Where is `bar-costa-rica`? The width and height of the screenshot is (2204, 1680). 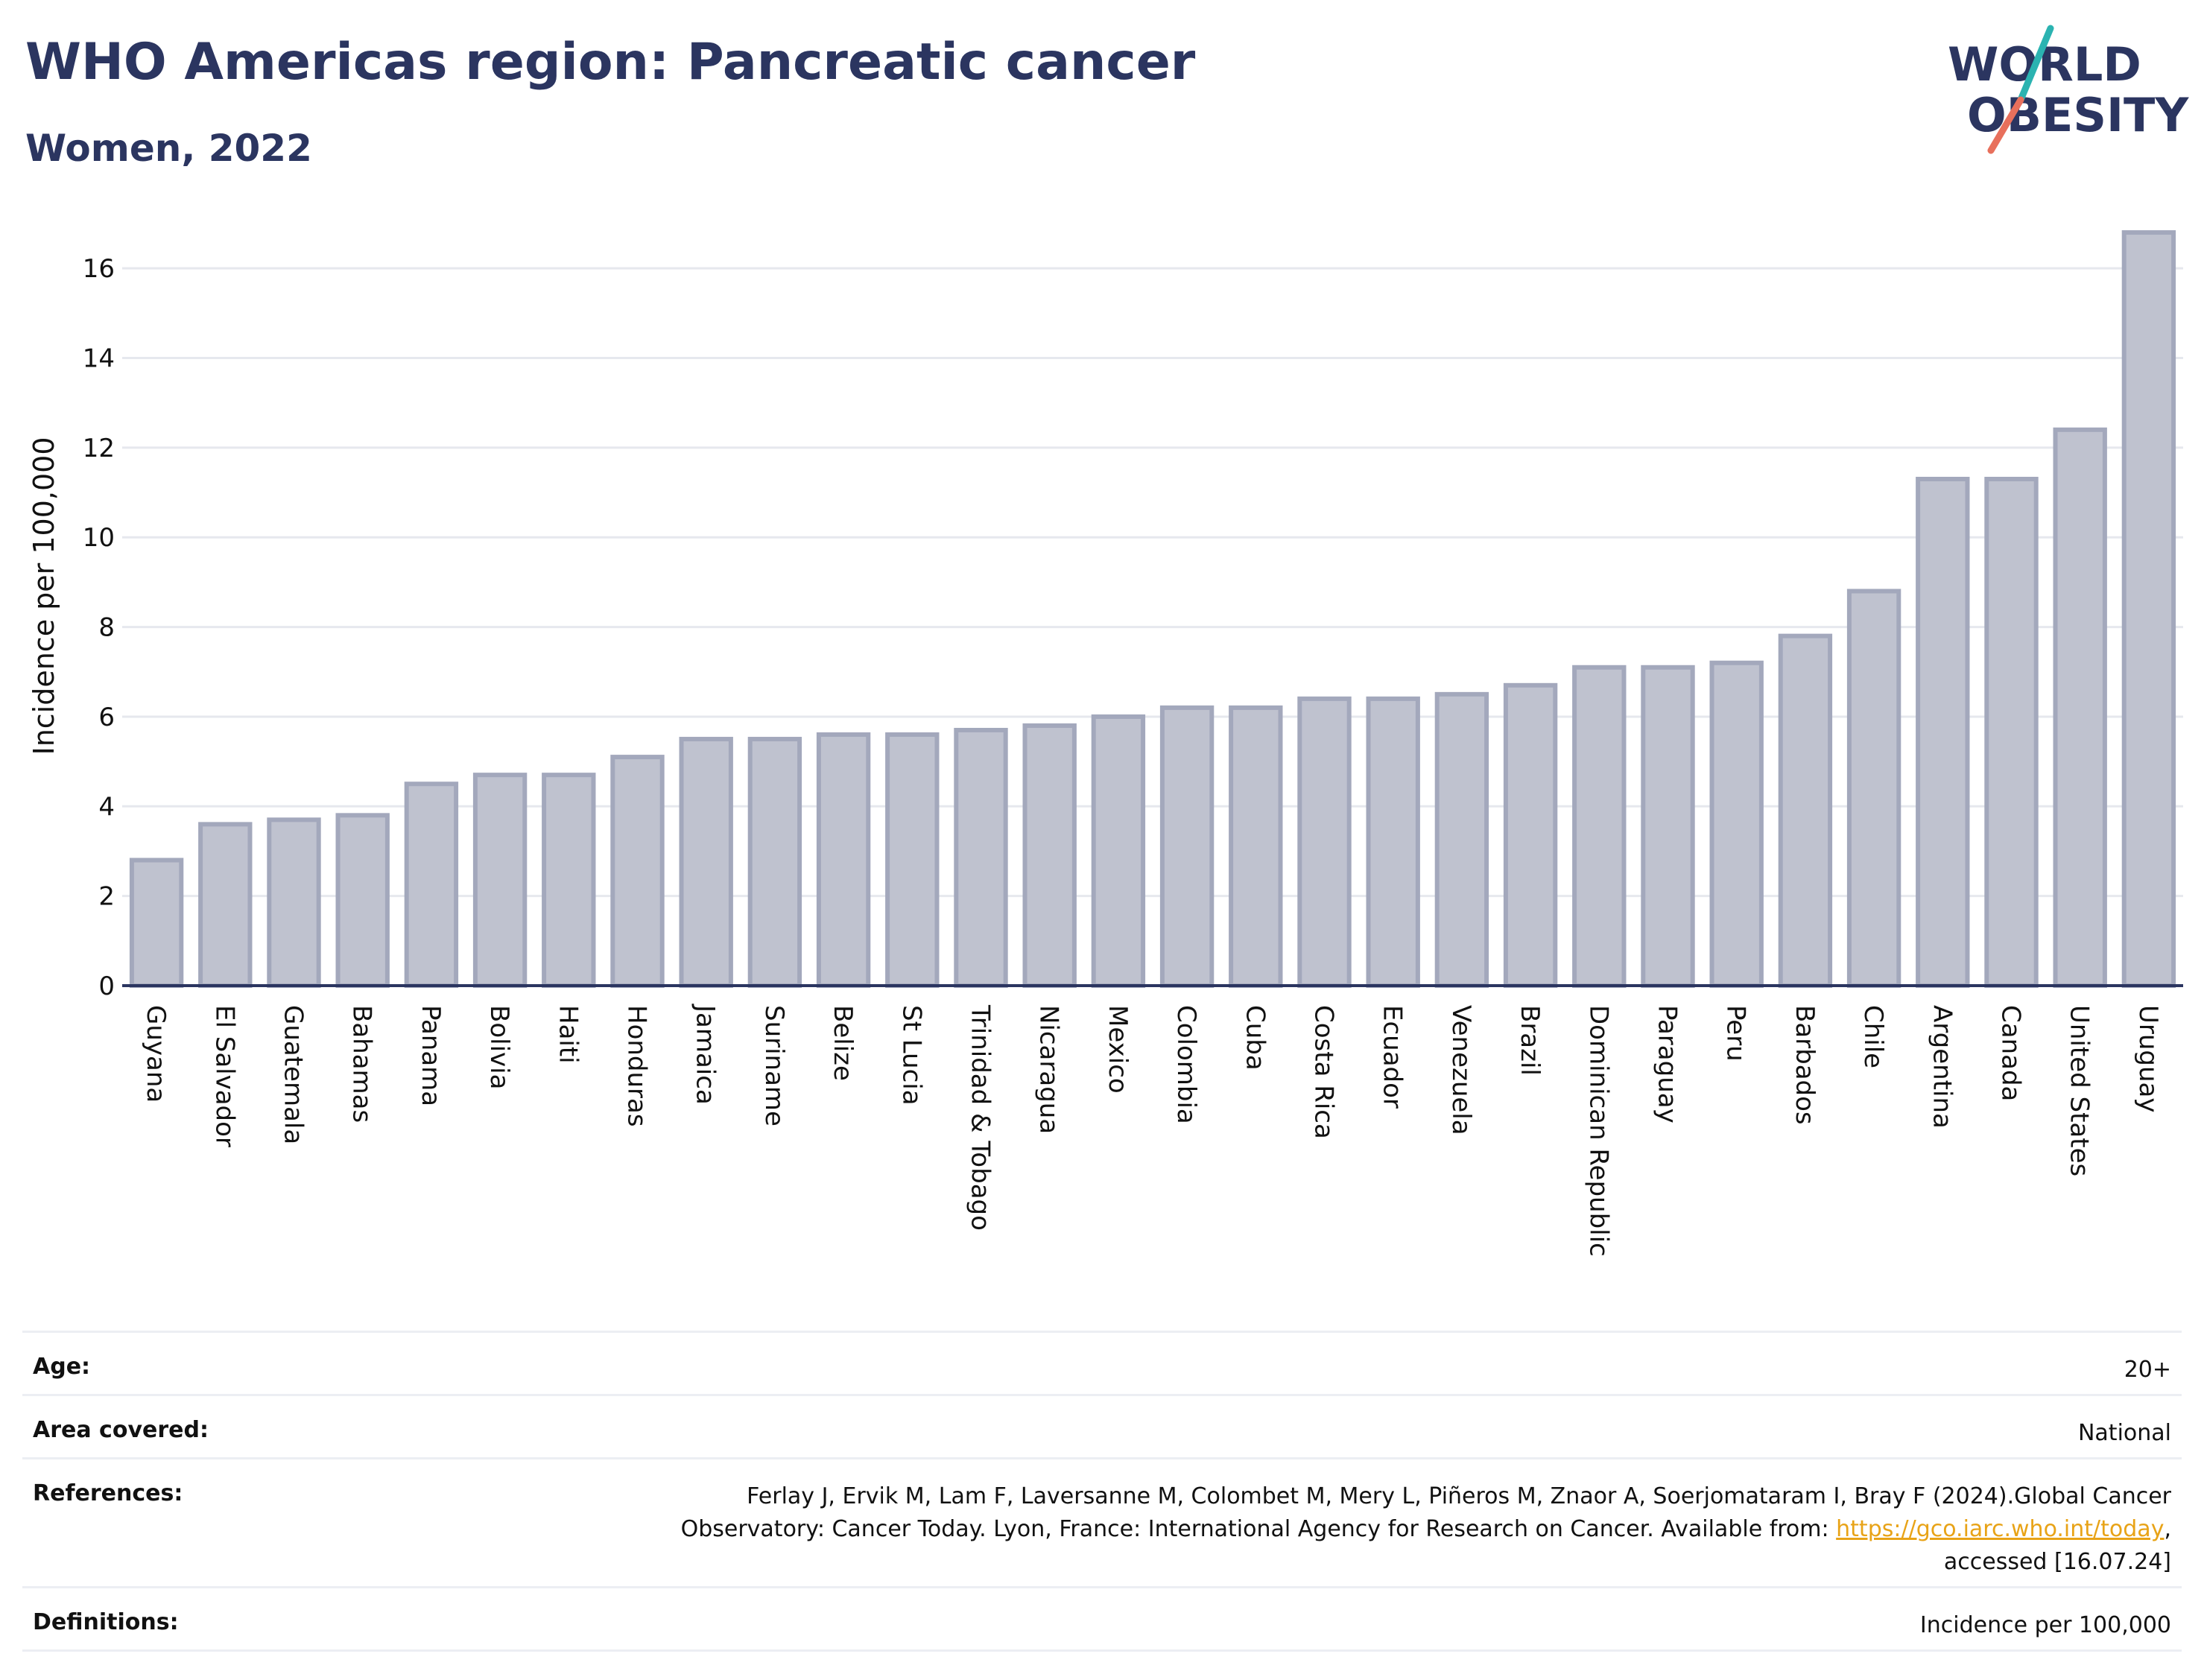 bar-costa-rica is located at coordinates (1324, 842).